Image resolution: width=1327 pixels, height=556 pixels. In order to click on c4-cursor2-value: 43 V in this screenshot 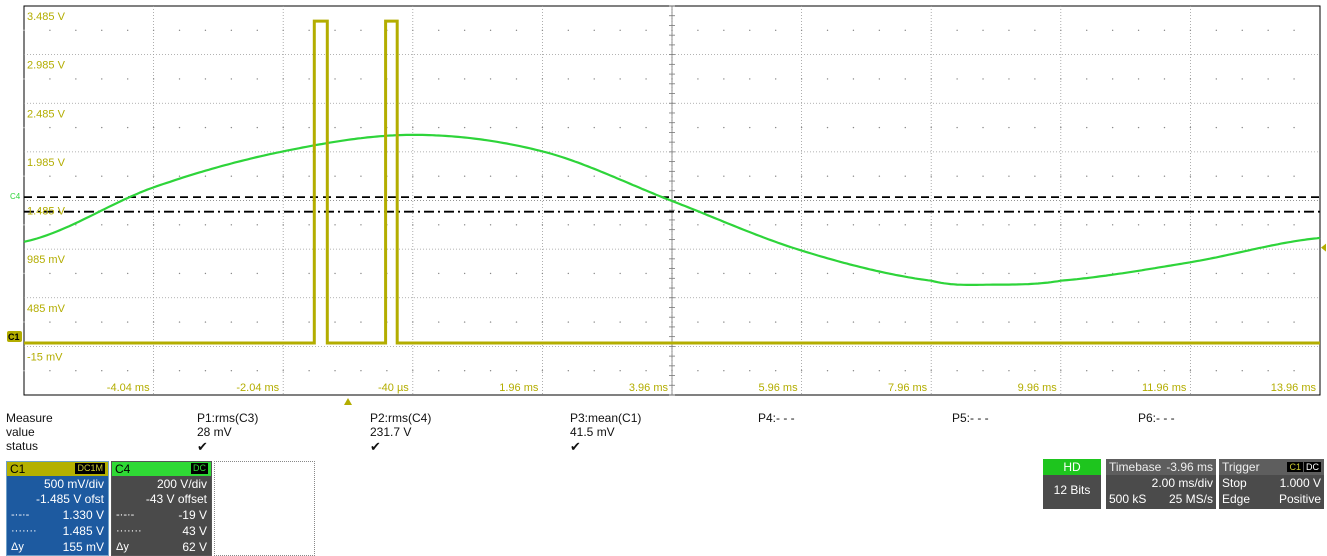, I will do `click(194, 531)`.